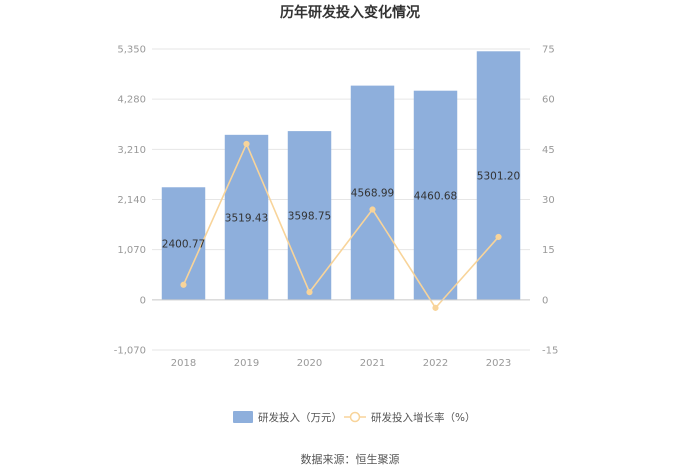  I want to click on legend-bar-label: 研发投入（万元）, so click(300, 417).